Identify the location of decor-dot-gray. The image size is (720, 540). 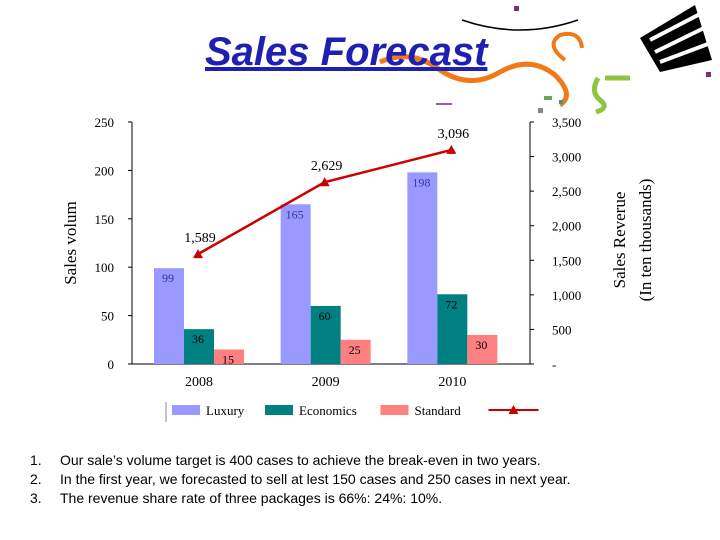
(540, 110).